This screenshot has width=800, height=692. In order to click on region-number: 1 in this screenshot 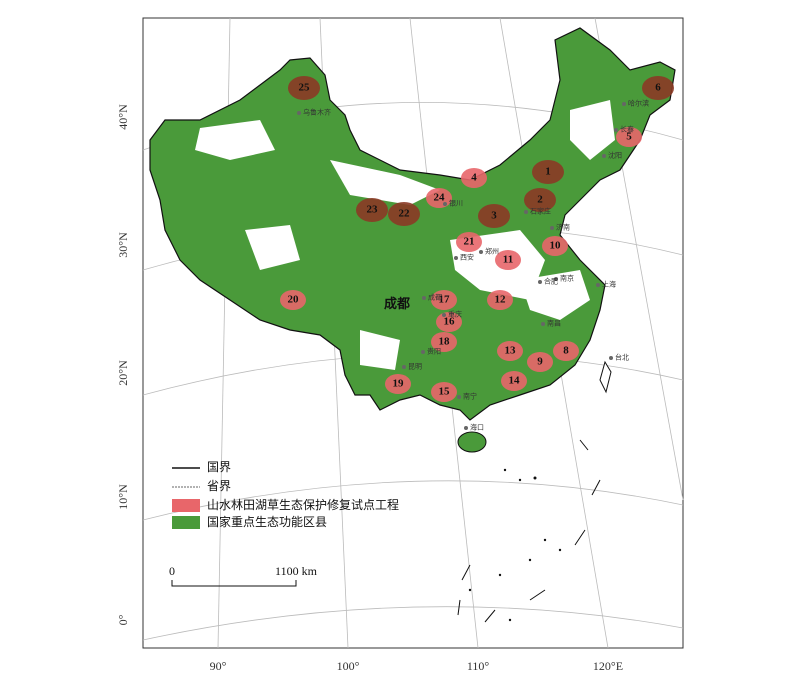, I will do `click(548, 172)`.